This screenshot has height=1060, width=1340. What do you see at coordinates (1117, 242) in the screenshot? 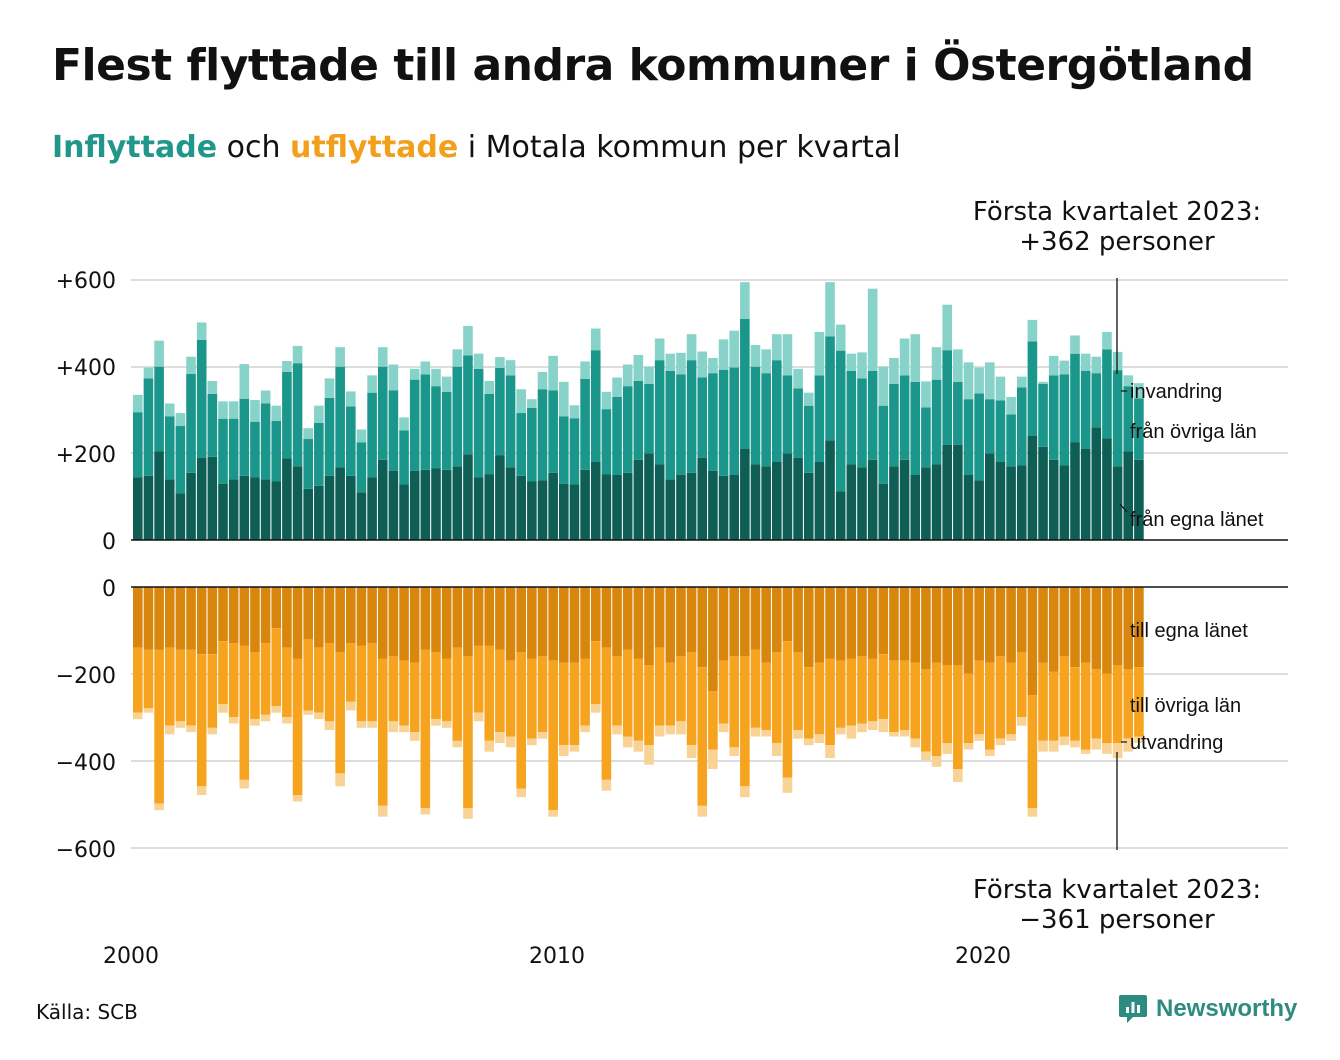
I see `top-annotation-line2: +362 personer` at bounding box center [1117, 242].